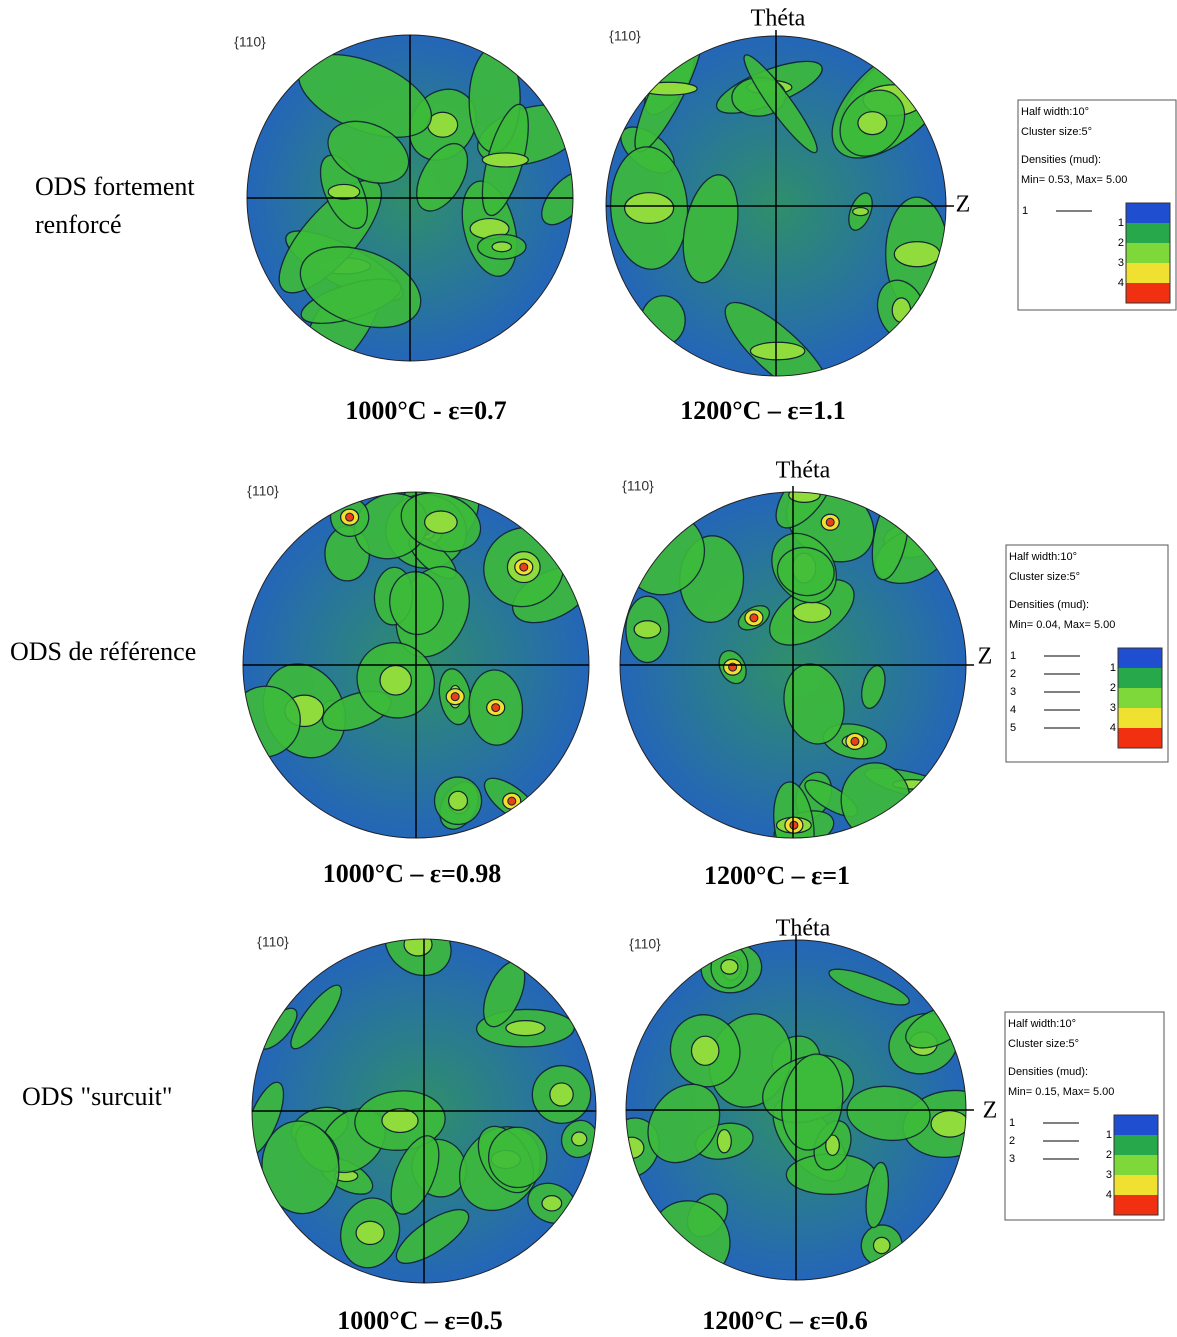  What do you see at coordinates (1012, 1141) in the screenshot?
I see `contour-level: 2` at bounding box center [1012, 1141].